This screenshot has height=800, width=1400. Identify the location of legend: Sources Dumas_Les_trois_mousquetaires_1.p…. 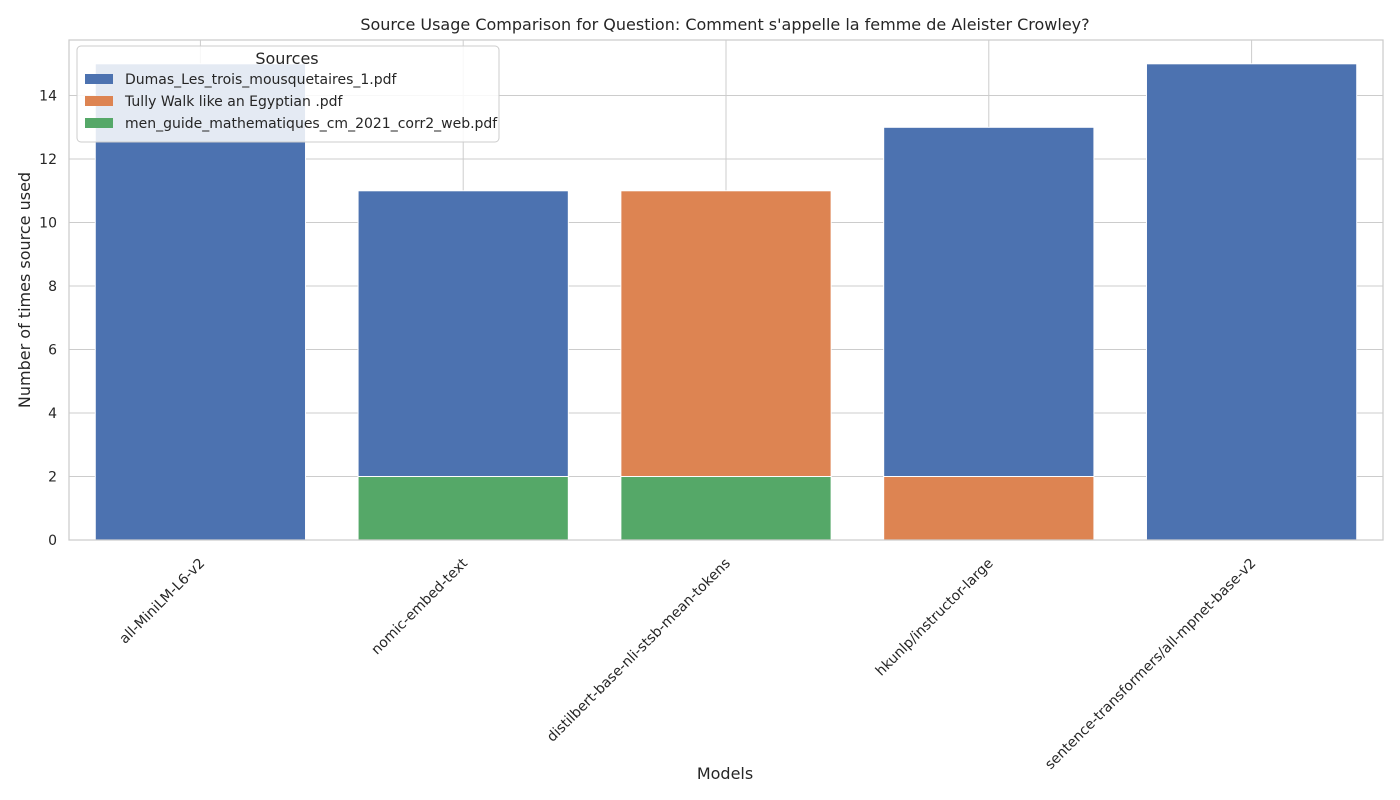
(288, 94).